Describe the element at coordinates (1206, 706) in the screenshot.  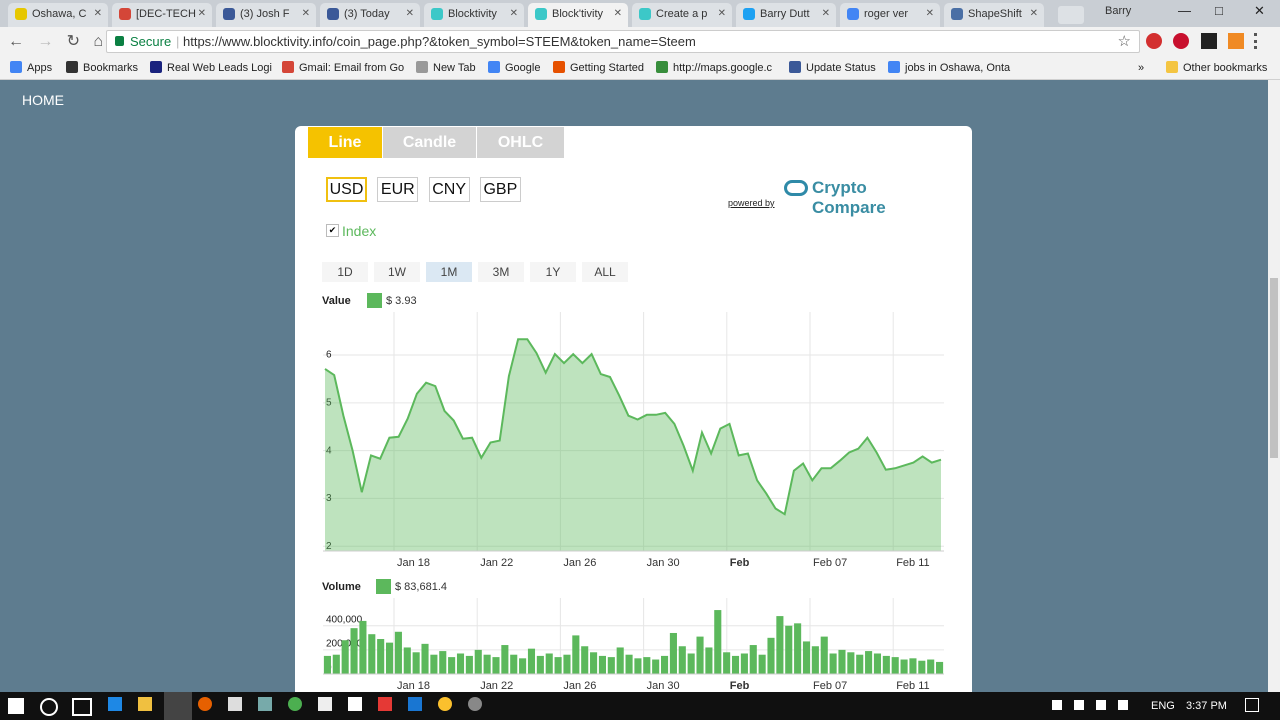
I see `clock: 3:37 PM` at that location.